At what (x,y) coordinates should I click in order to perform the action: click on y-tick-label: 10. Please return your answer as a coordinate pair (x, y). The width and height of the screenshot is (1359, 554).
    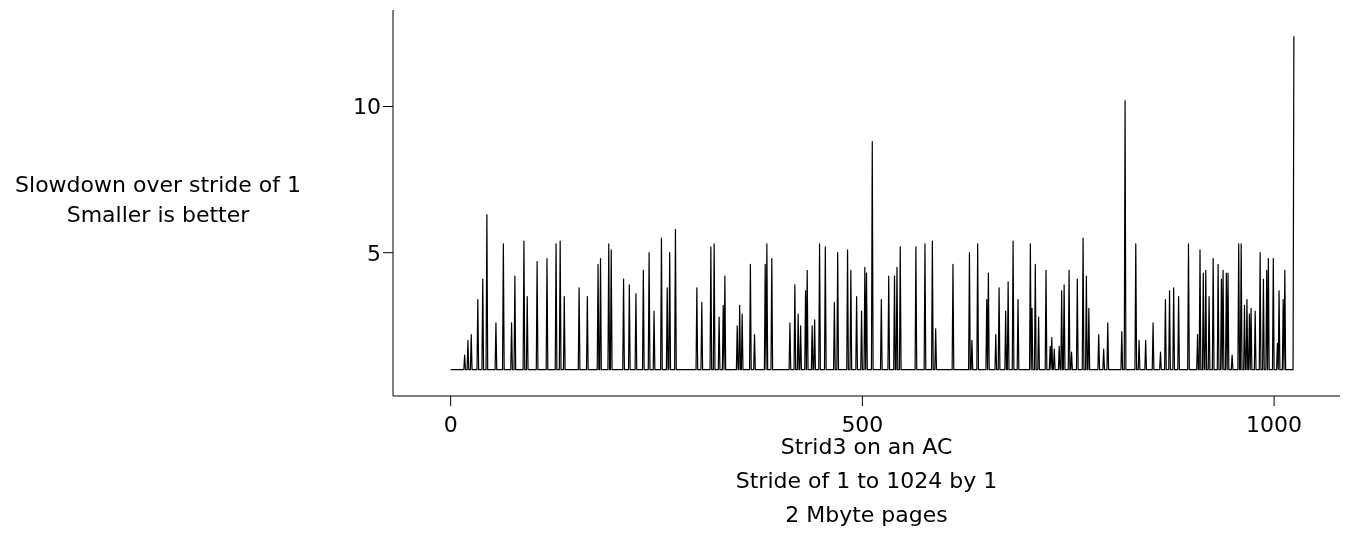
    Looking at the image, I should click on (367, 107).